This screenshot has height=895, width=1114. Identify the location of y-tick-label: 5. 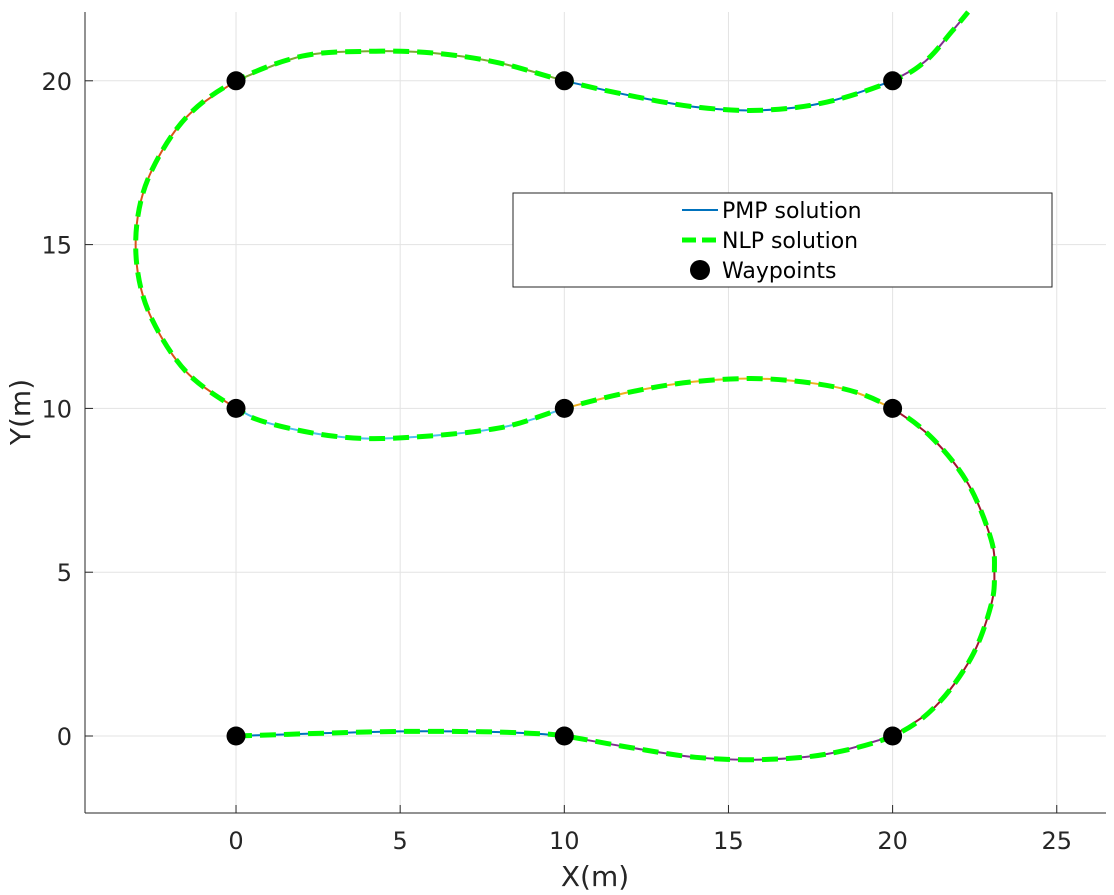
(64, 573).